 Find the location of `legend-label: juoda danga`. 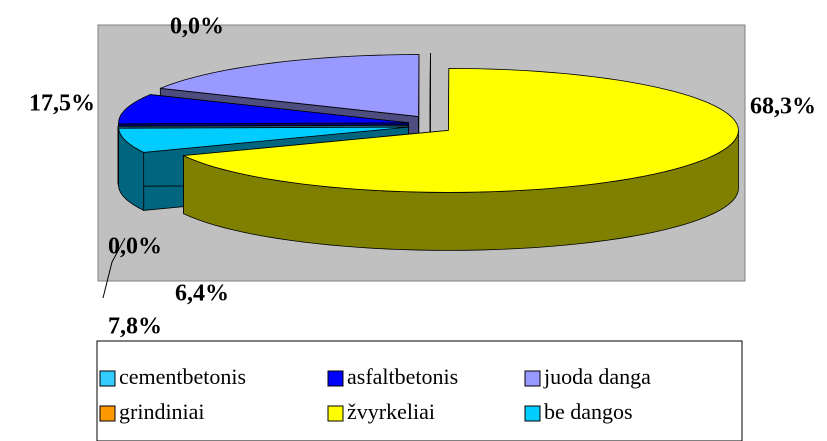

legend-label: juoda danga is located at coordinates (597, 376).